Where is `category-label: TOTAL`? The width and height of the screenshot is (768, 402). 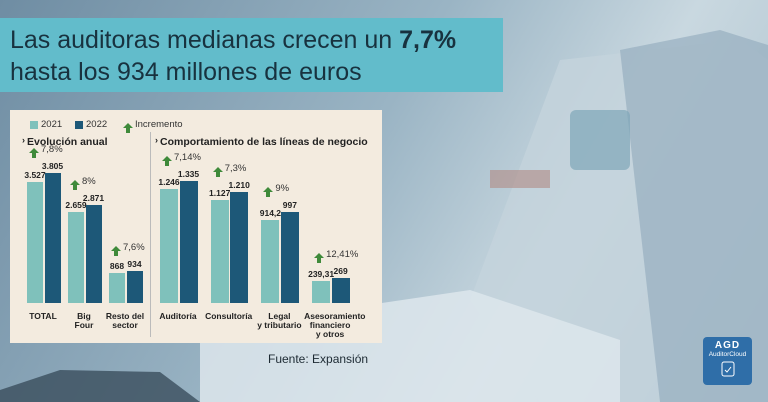 category-label: TOTAL is located at coordinates (43, 316).